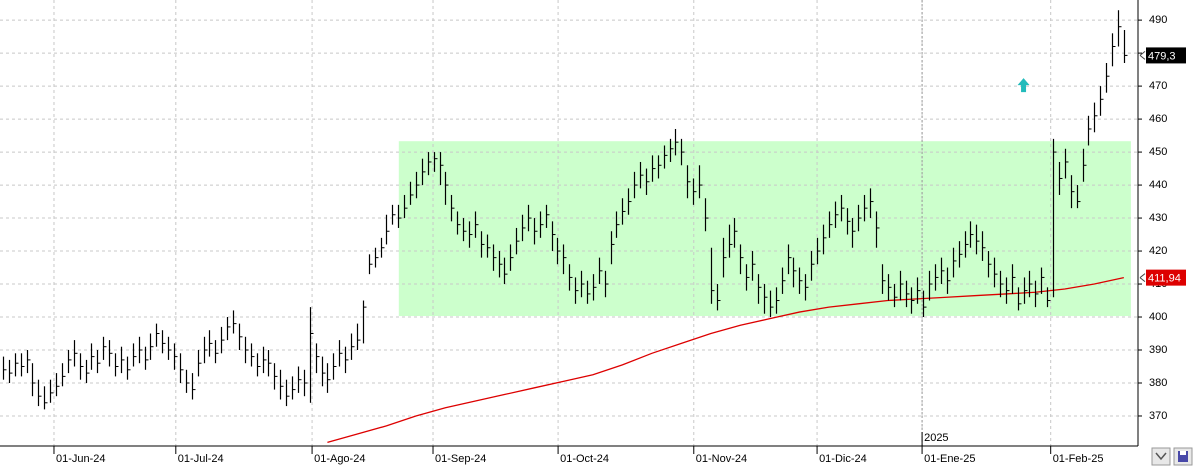  Describe the element at coordinates (1023, 85) in the screenshot. I see `signal-arrow` at that location.